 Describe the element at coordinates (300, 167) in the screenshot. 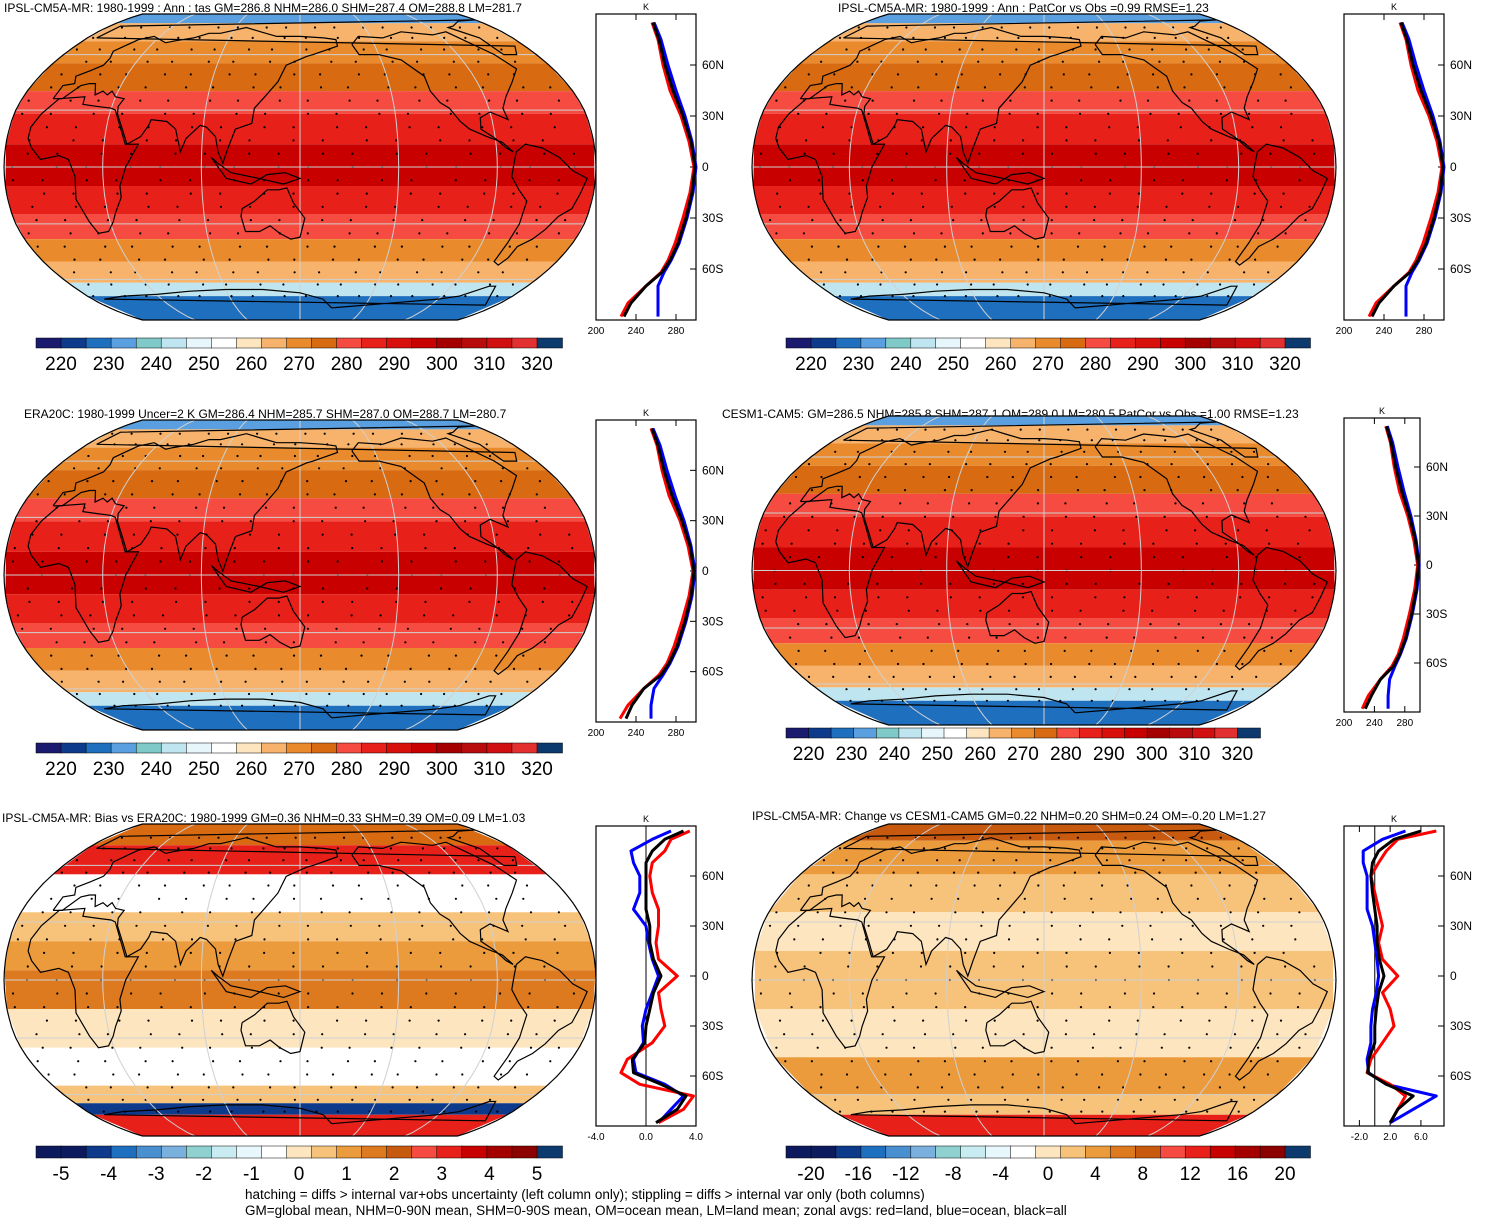

I see `map` at that location.